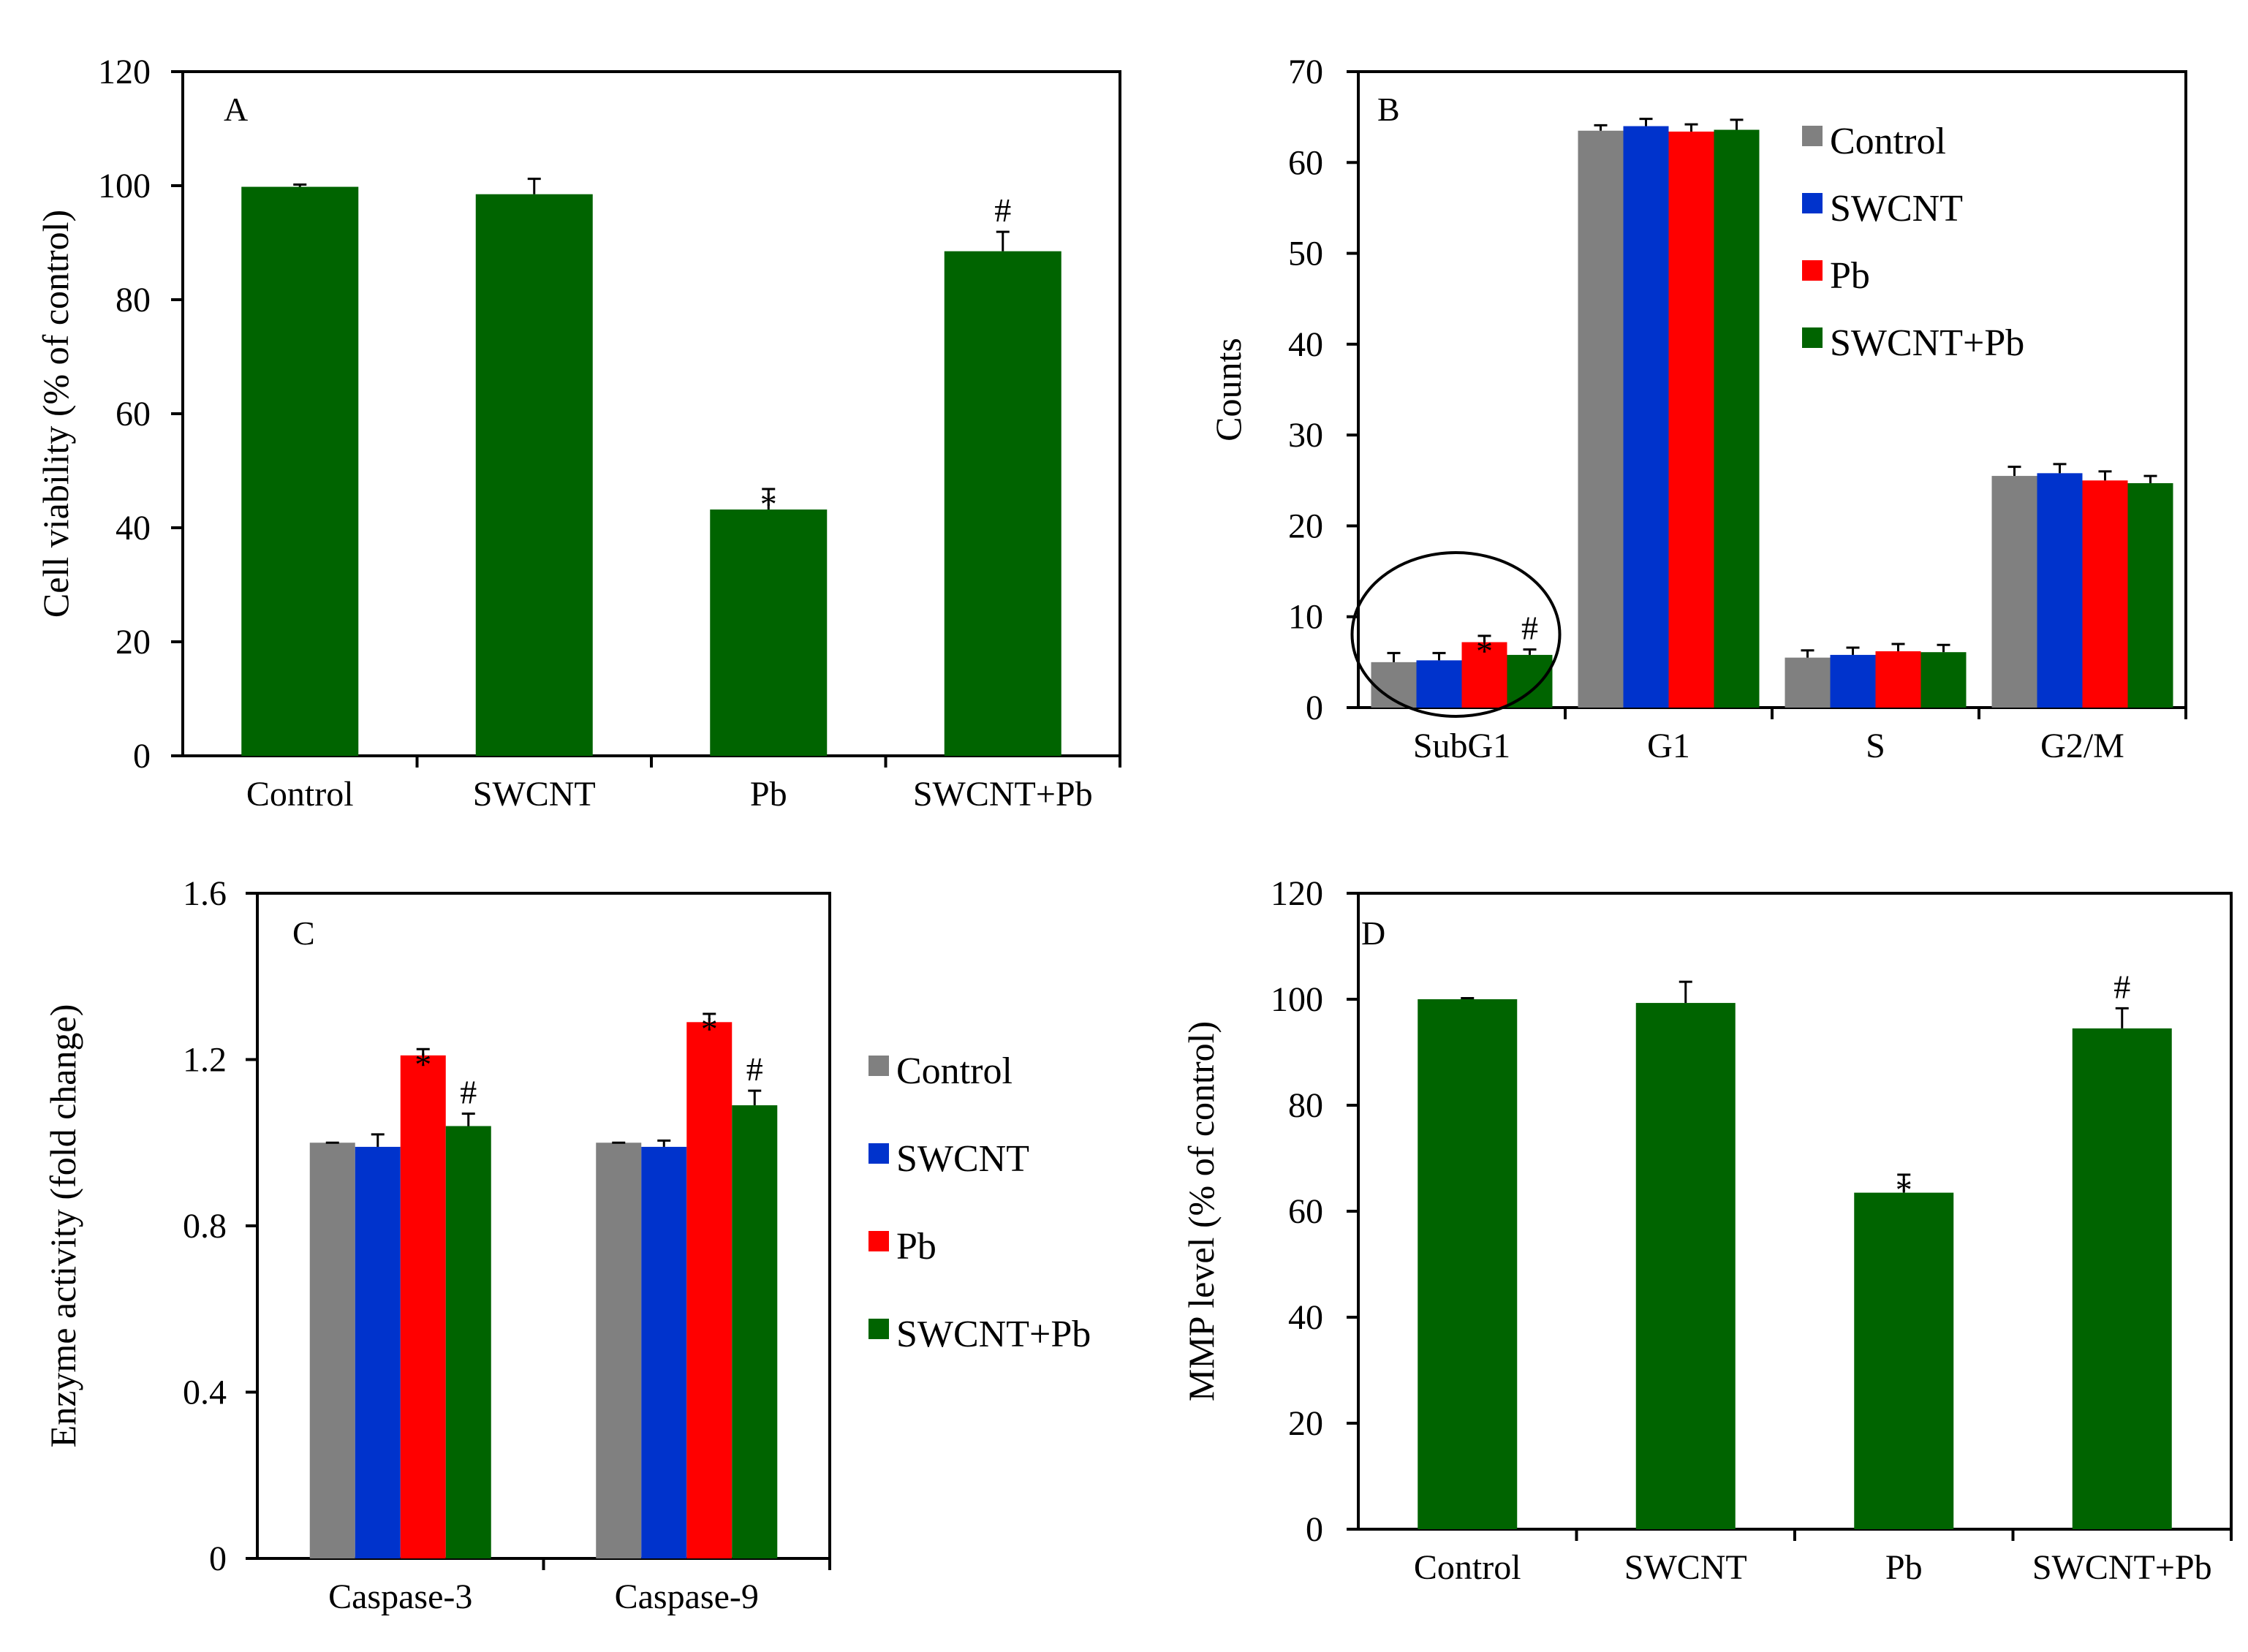 Image resolution: width=2248 pixels, height=1652 pixels. Describe the element at coordinates (1373, 933) in the screenshot. I see `panel-d-panel-label: D` at that location.